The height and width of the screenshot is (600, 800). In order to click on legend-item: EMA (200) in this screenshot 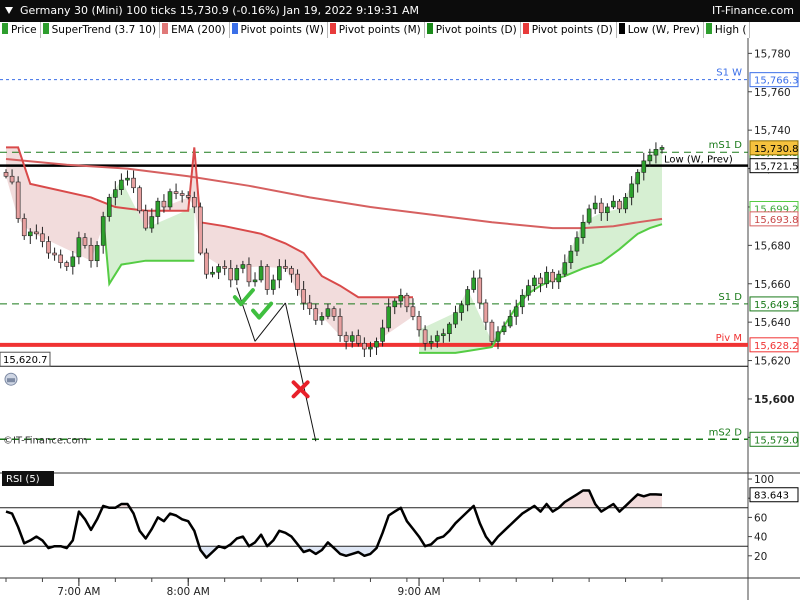, I will do `click(195, 30)`.